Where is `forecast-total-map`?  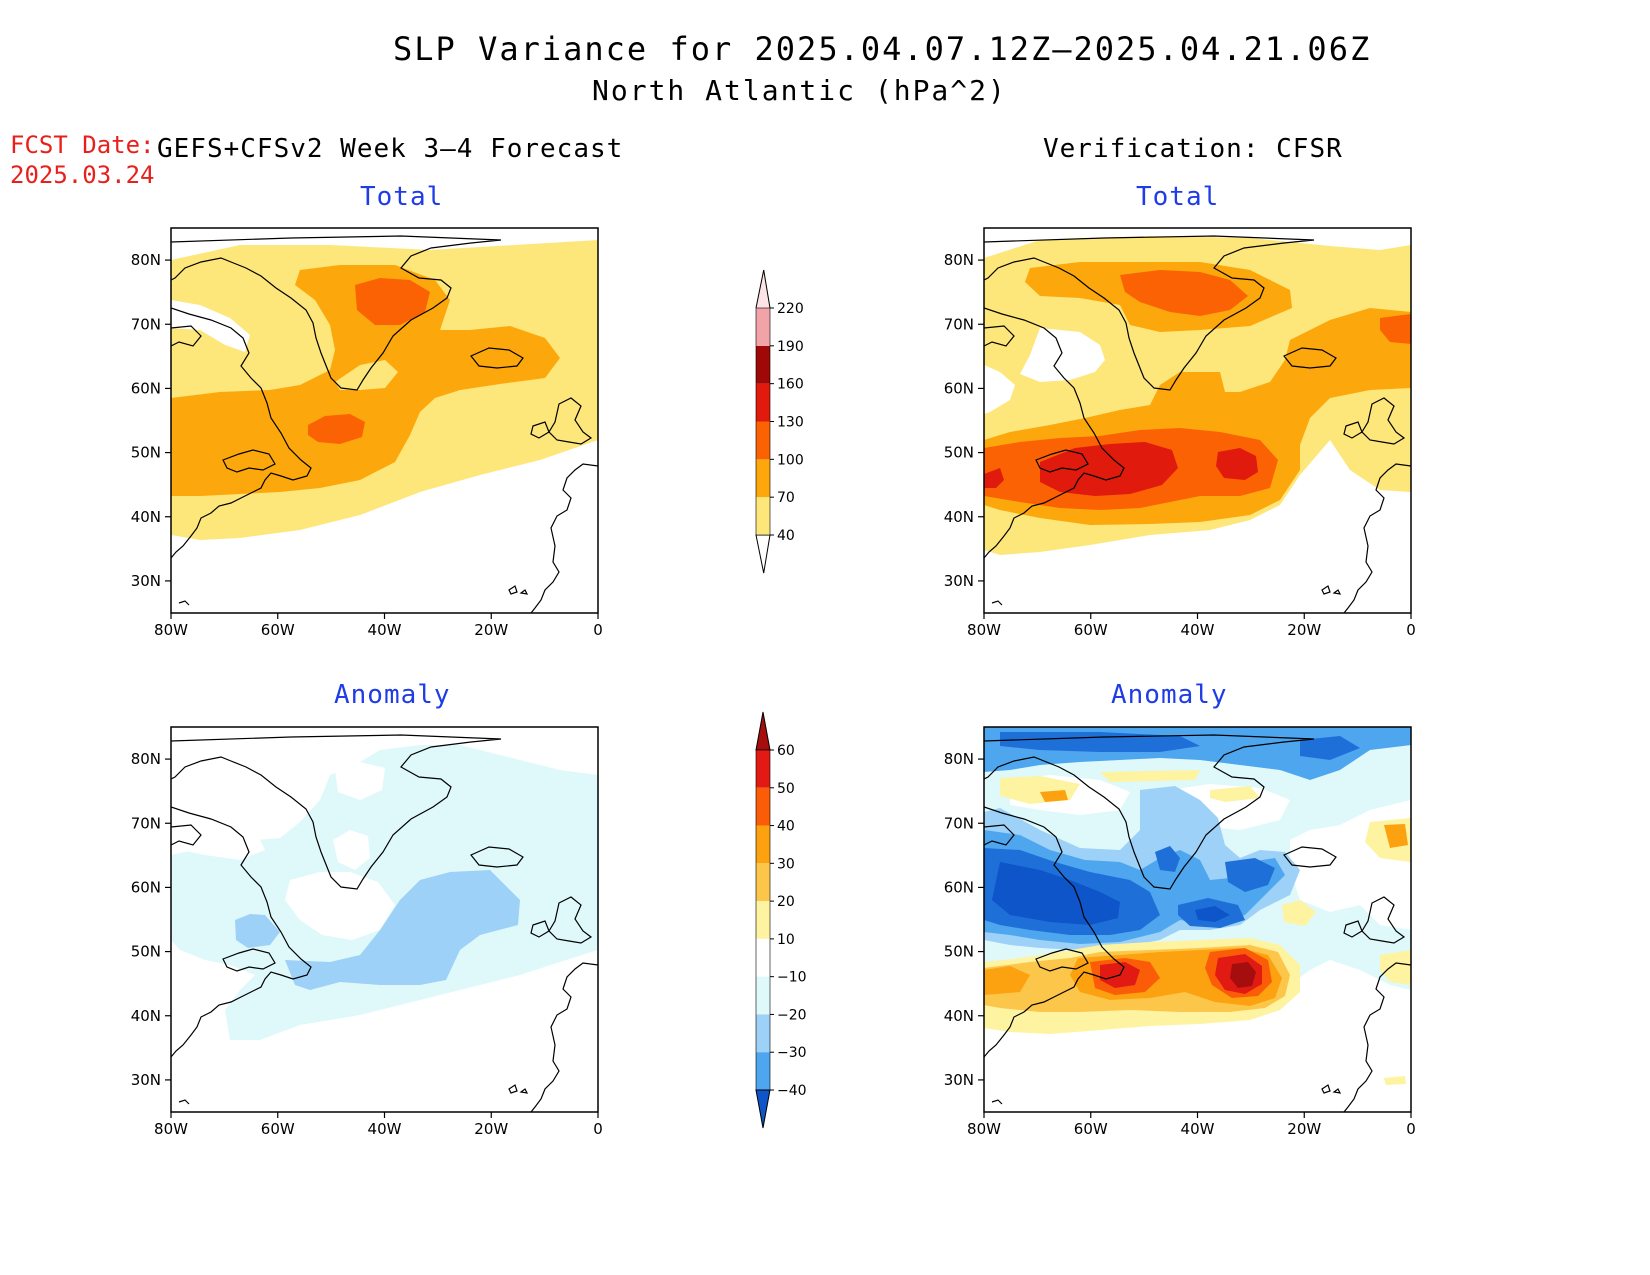 forecast-total-map is located at coordinates (384, 420).